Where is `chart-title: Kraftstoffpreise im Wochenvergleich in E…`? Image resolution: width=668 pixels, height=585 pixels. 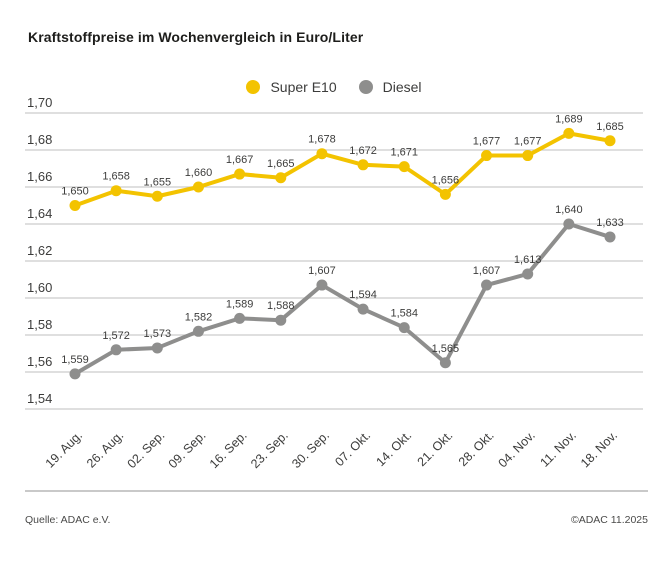 chart-title: Kraftstoffpreise im Wochenvergleich in E… is located at coordinates (196, 37).